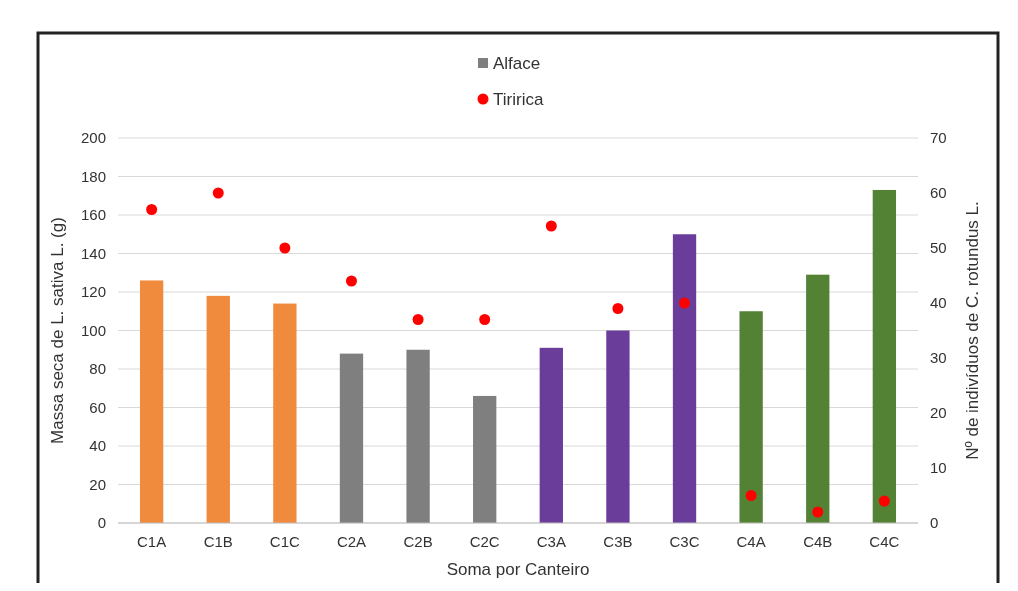 The height and width of the screenshot is (591, 1018). What do you see at coordinates (93, 330) in the screenshot?
I see `y-tick-label: 100` at bounding box center [93, 330].